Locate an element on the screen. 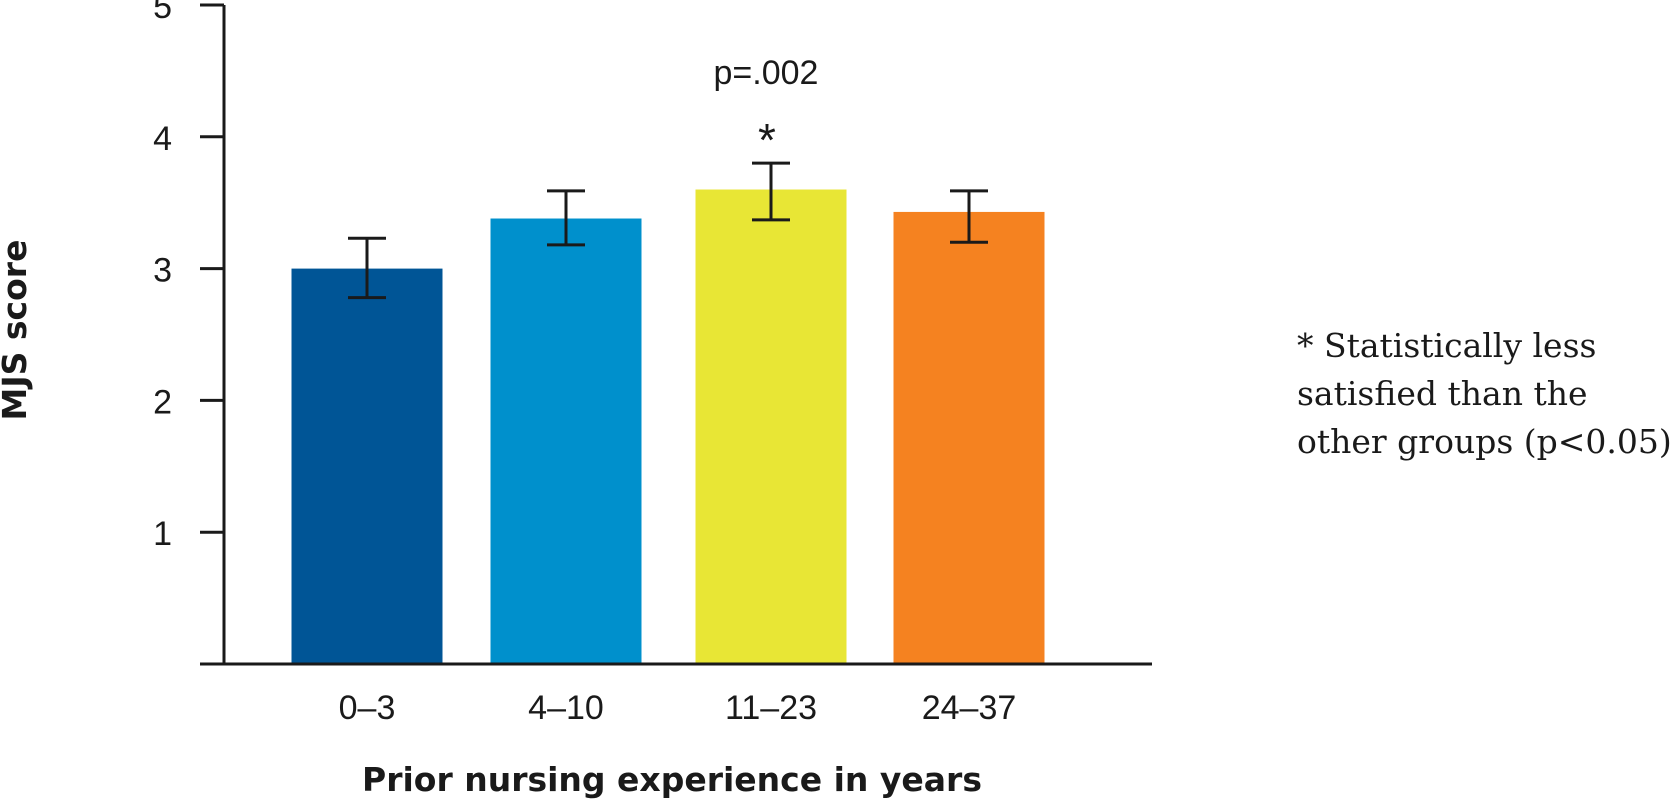 The width and height of the screenshot is (1674, 801). y-tick-label: 5 is located at coordinates (162, 13).